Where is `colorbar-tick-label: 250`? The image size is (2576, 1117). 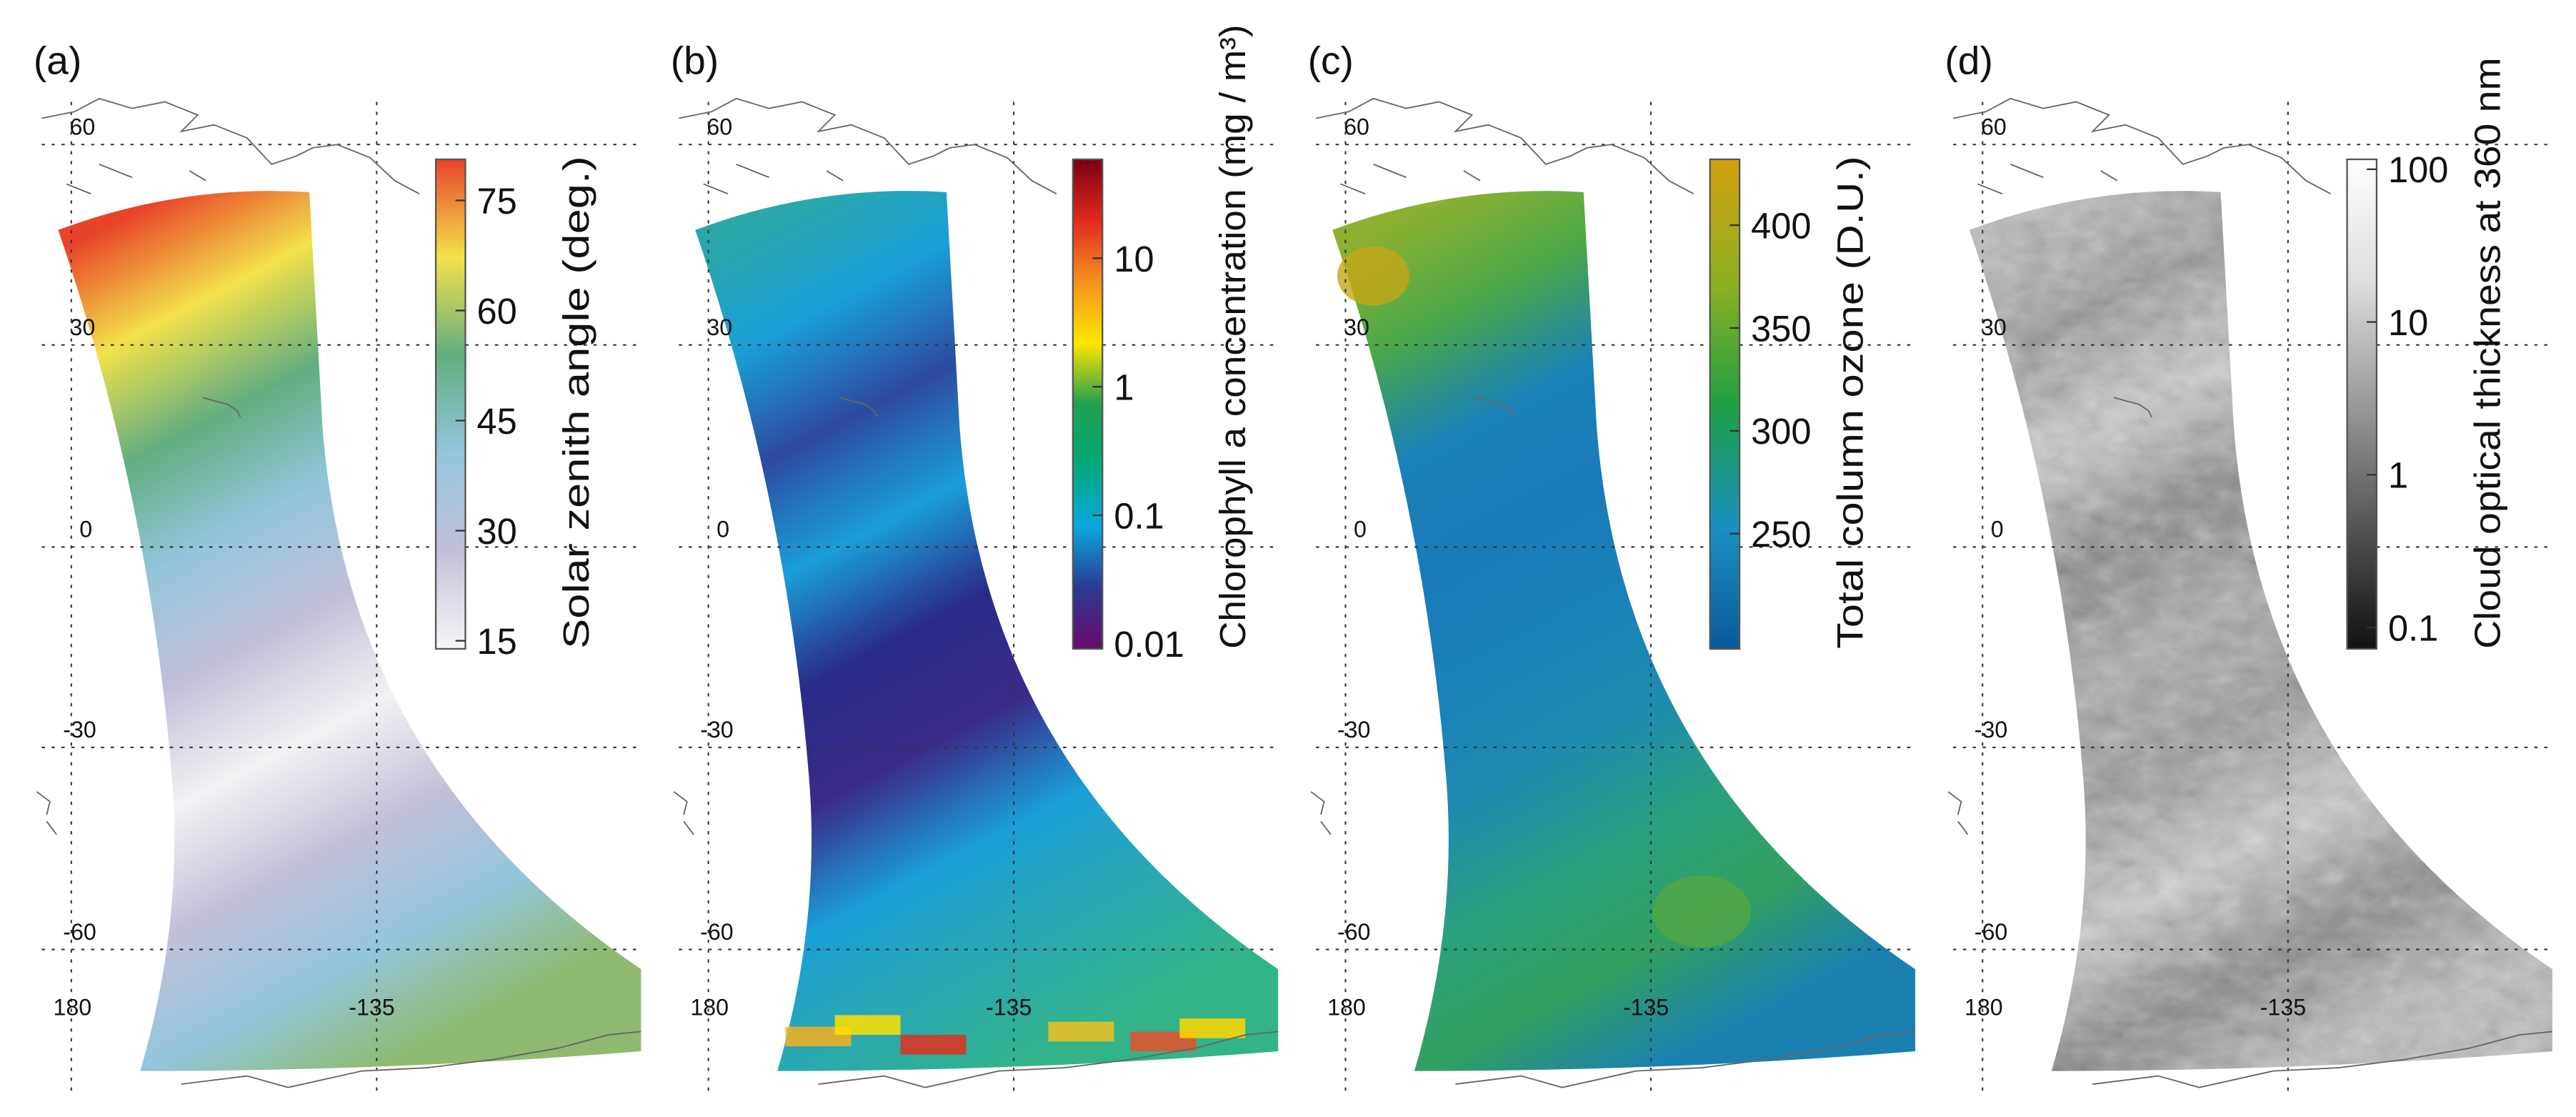
colorbar-tick-label: 250 is located at coordinates (1781, 534).